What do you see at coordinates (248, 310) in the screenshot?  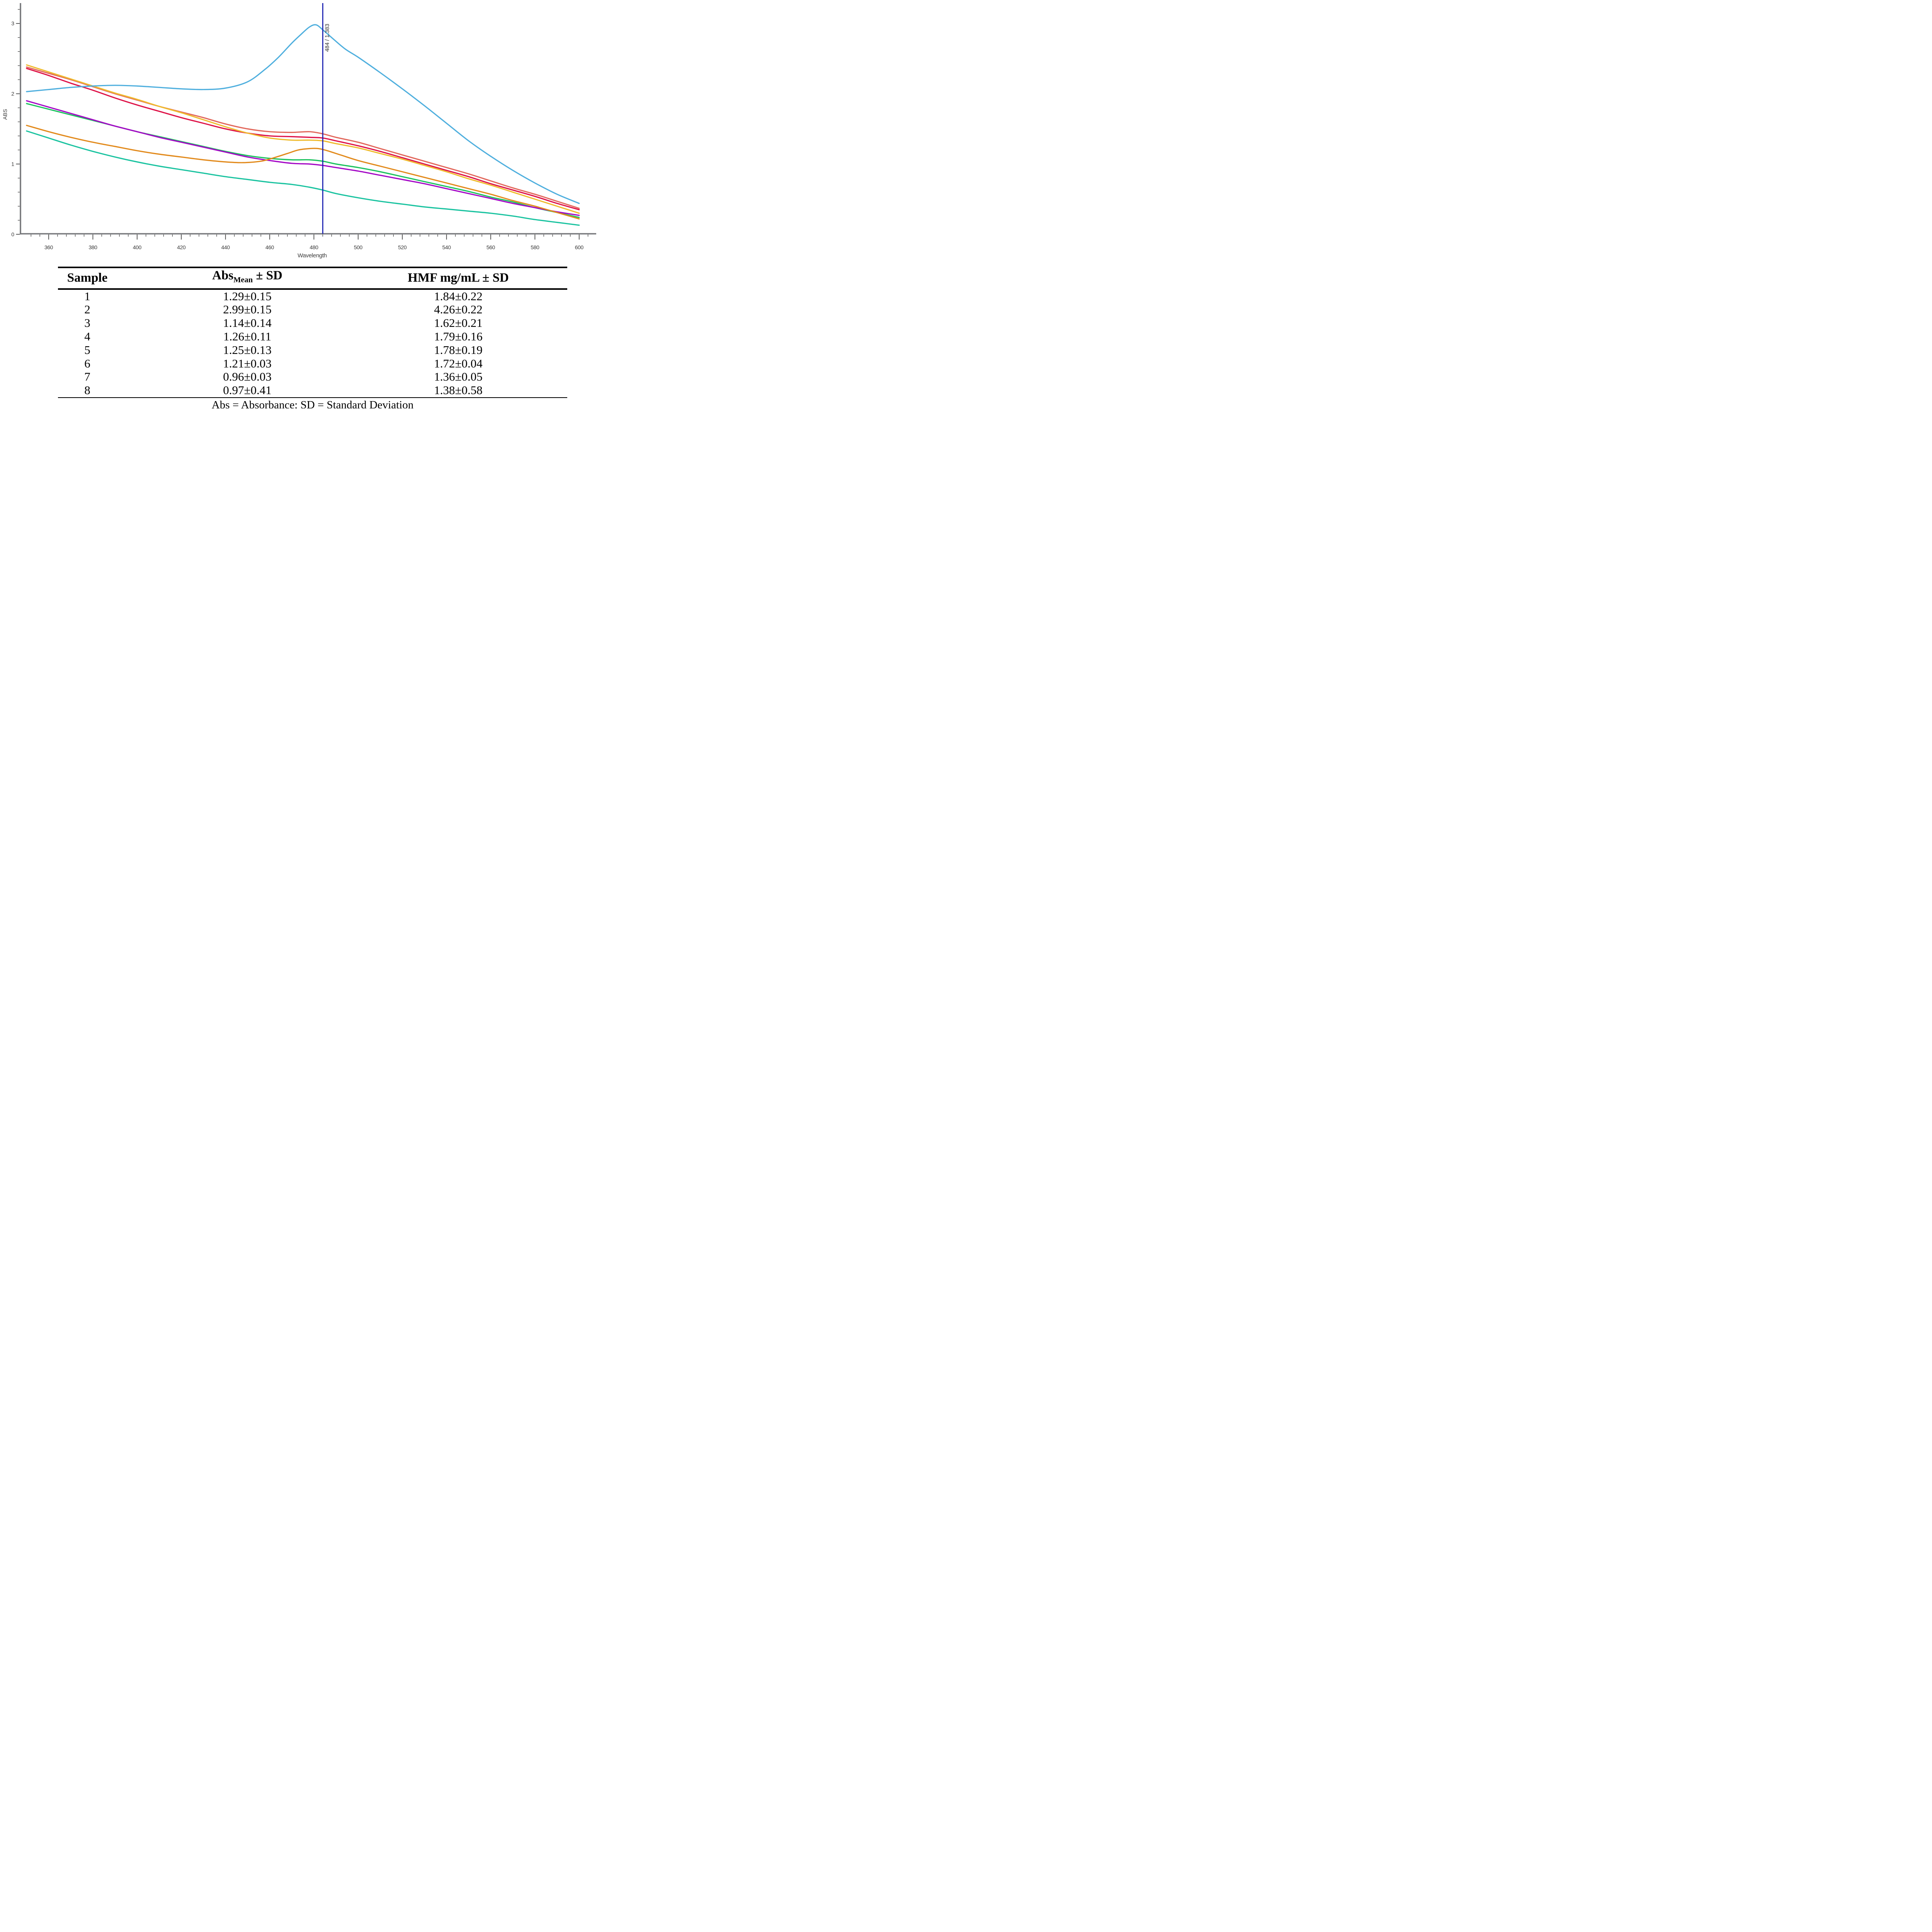 I see `abs-cell: 2.99±0.15` at bounding box center [248, 310].